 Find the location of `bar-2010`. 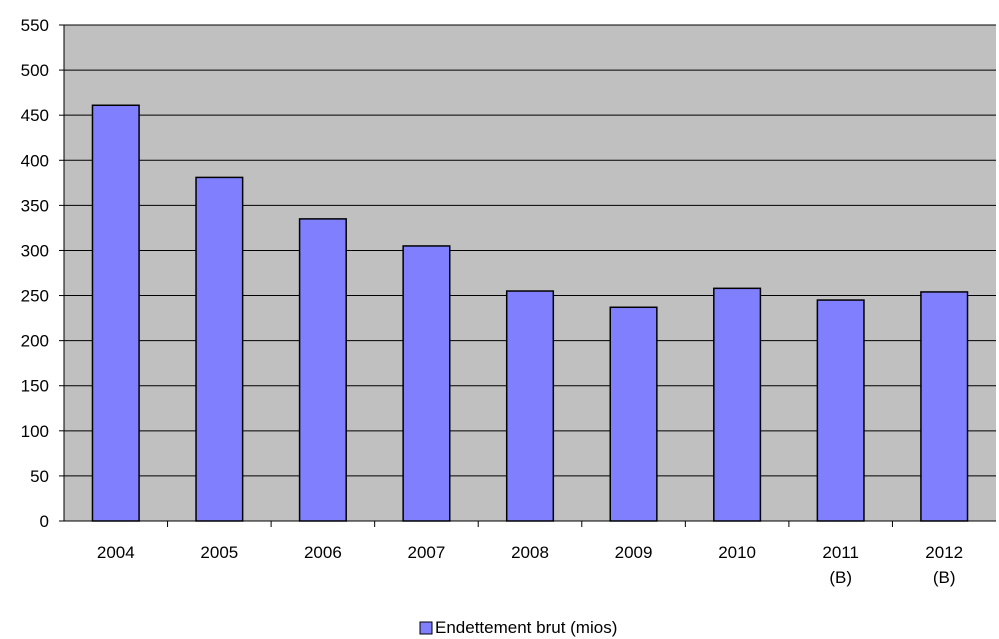

bar-2010 is located at coordinates (737, 404).